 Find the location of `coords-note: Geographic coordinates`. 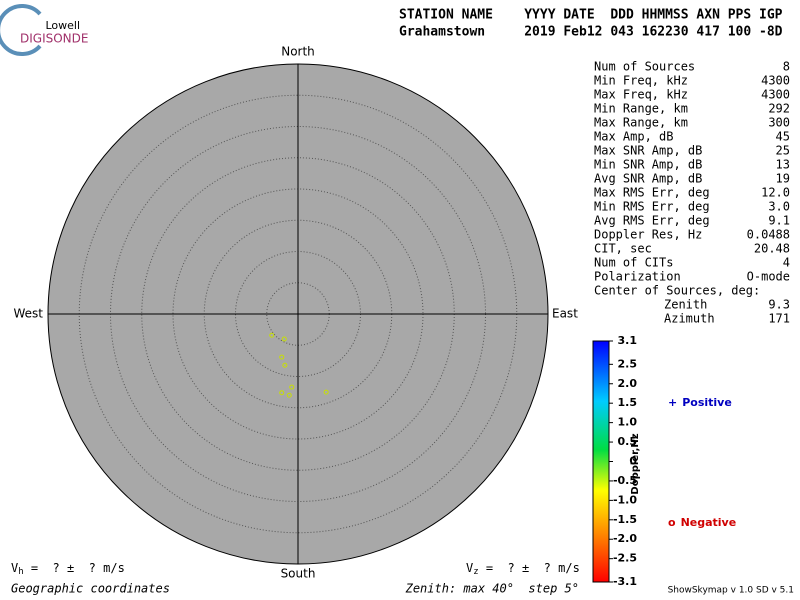

coords-note: Geographic coordinates is located at coordinates (90, 589).